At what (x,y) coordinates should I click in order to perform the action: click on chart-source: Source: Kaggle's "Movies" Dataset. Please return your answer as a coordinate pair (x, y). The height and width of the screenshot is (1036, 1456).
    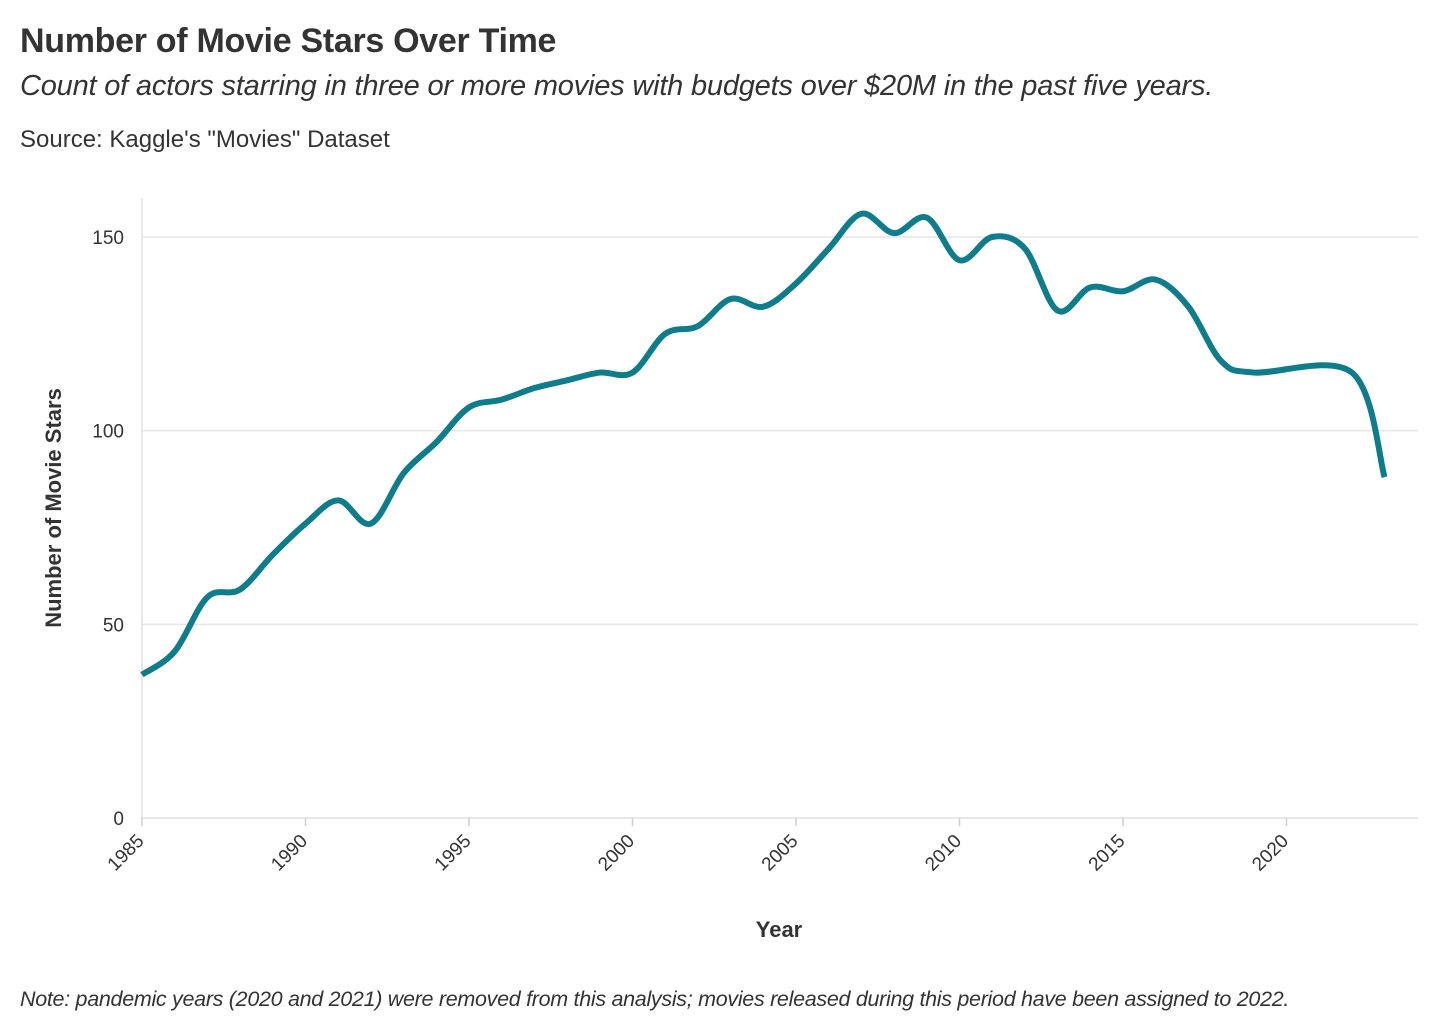
    Looking at the image, I should click on (205, 139).